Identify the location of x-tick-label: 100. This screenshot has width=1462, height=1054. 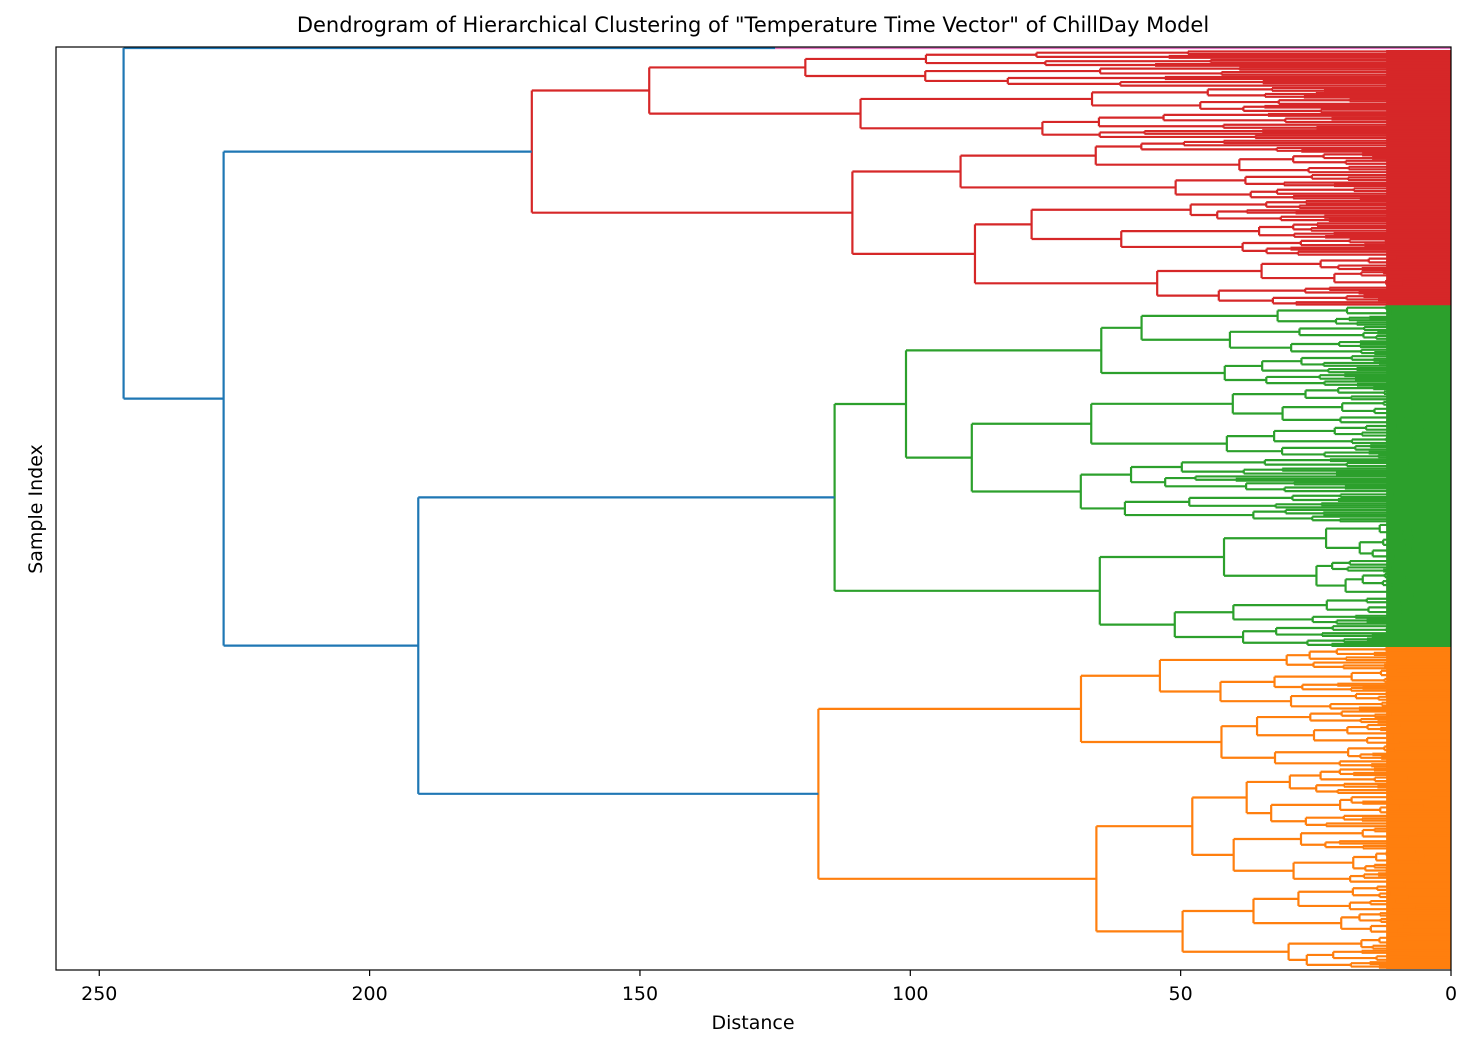
(910, 994).